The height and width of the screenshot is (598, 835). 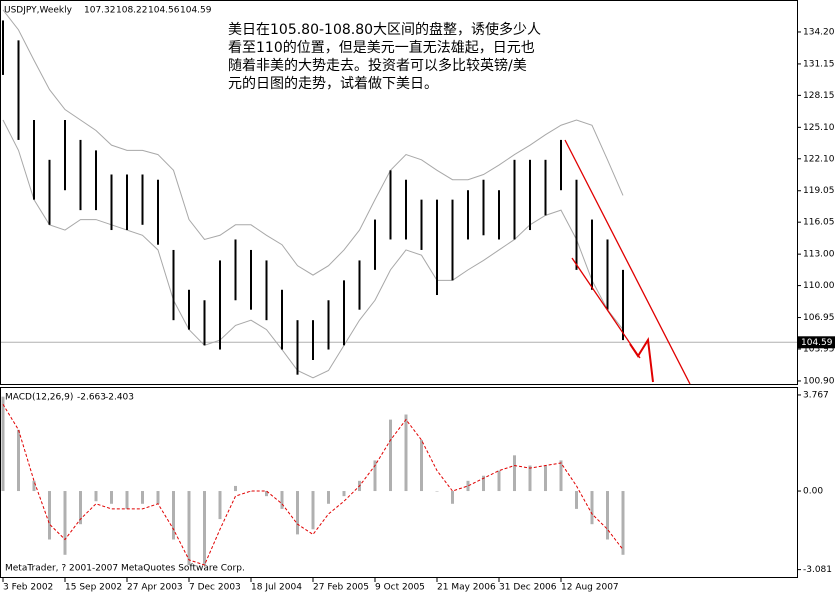 What do you see at coordinates (641, 360) in the screenshot?
I see `arrow` at bounding box center [641, 360].